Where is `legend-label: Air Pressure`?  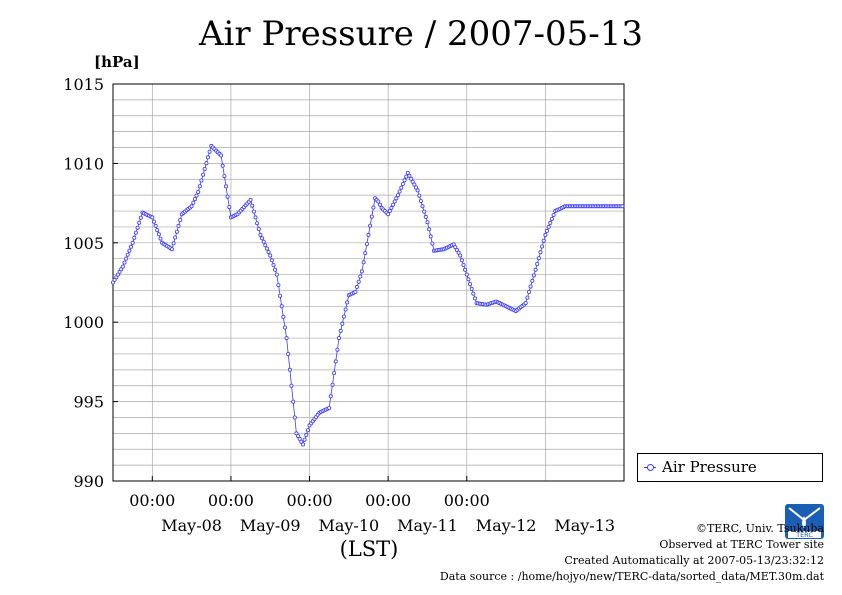 legend-label: Air Pressure is located at coordinates (709, 467).